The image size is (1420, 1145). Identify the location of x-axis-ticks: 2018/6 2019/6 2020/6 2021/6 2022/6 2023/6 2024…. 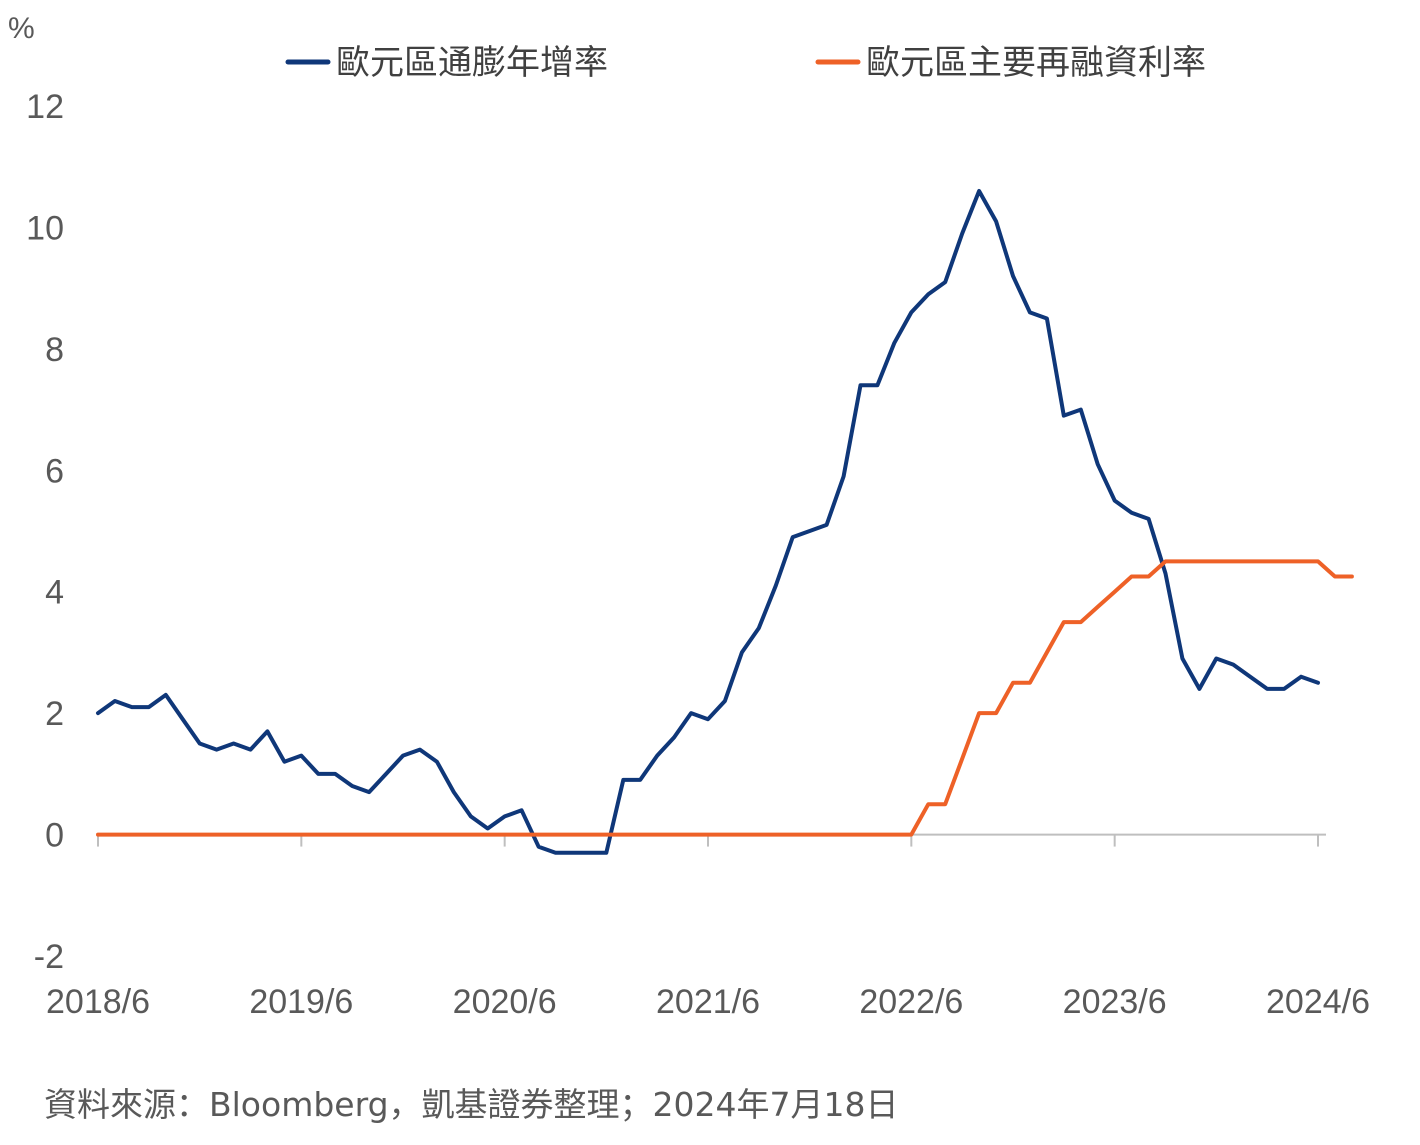
(708, 1002).